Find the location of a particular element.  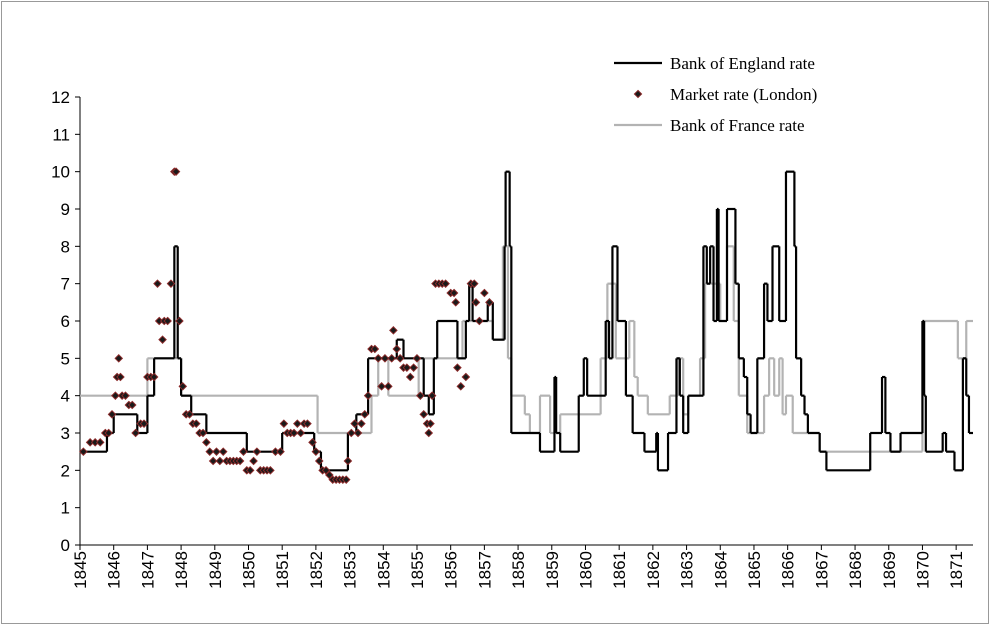

x-tick-label: 1862 is located at coordinates (653, 570).